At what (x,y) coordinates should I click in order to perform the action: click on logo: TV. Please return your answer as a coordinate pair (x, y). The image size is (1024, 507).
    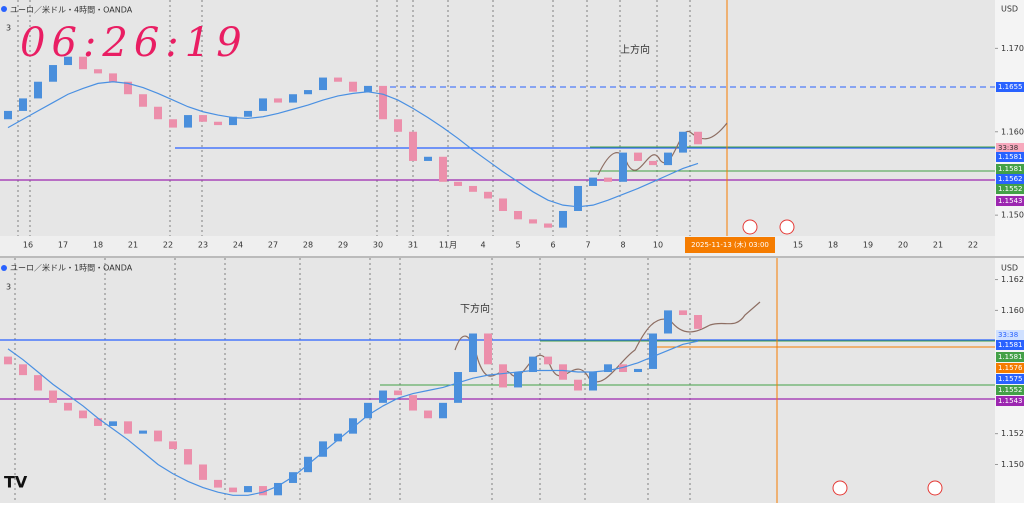
    Looking at the image, I should click on (16, 482).